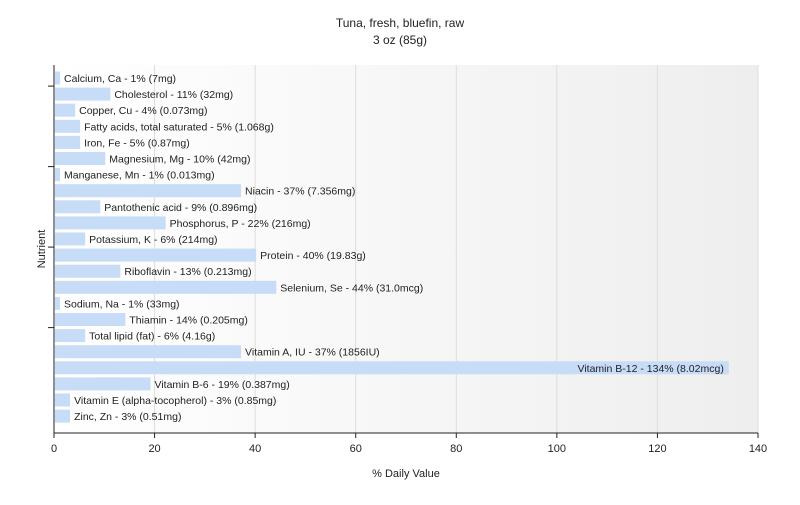 The image size is (800, 505). What do you see at coordinates (154, 449) in the screenshot?
I see `x-tick-label: 20` at bounding box center [154, 449].